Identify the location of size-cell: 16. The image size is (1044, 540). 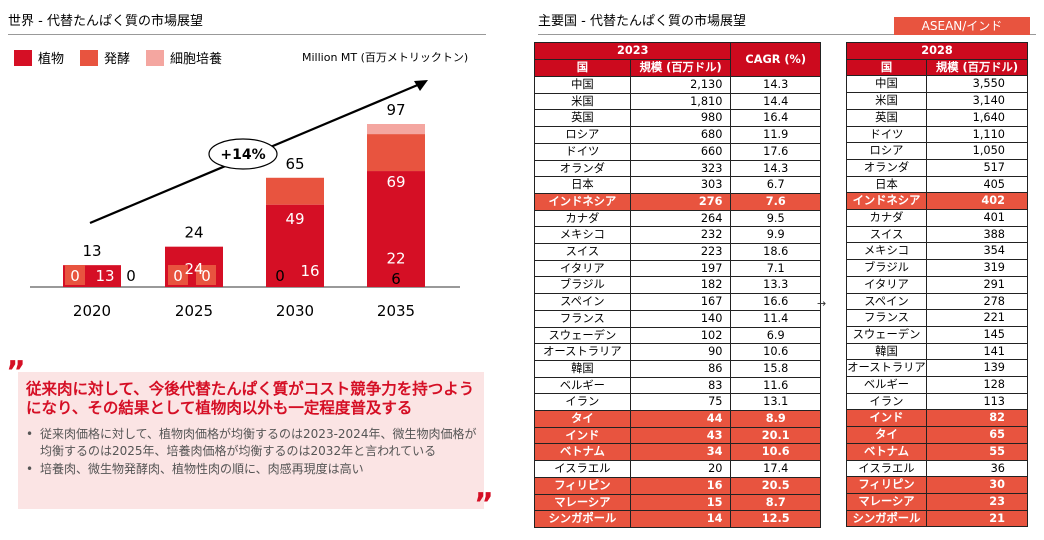
(680, 485).